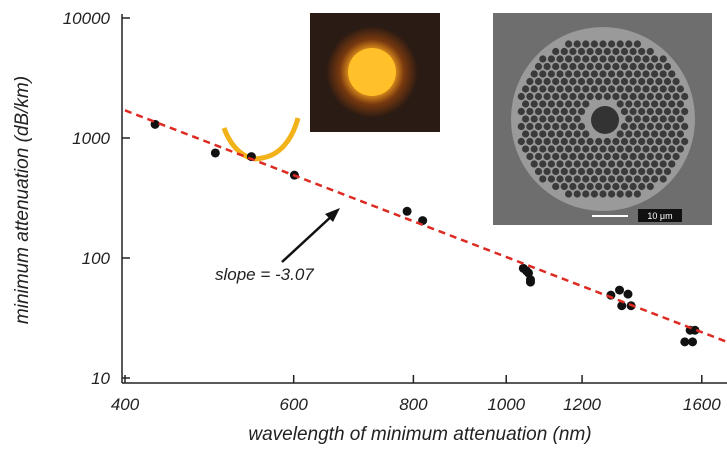 The image size is (727, 456). Describe the element at coordinates (96, 258) in the screenshot. I see `y-tick-label: 100` at that location.